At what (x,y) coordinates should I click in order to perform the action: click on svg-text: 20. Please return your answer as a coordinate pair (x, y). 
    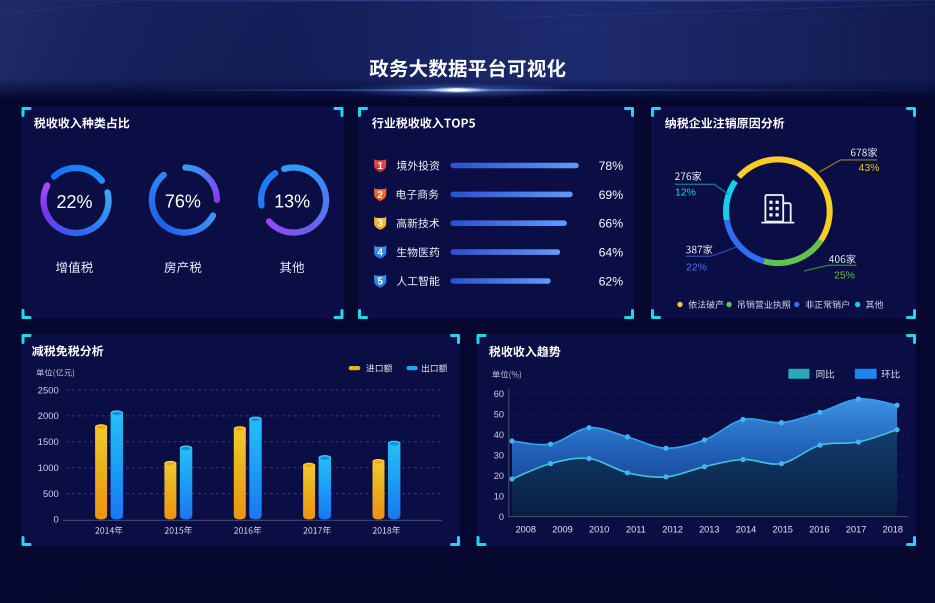
    Looking at the image, I should click on (499, 476).